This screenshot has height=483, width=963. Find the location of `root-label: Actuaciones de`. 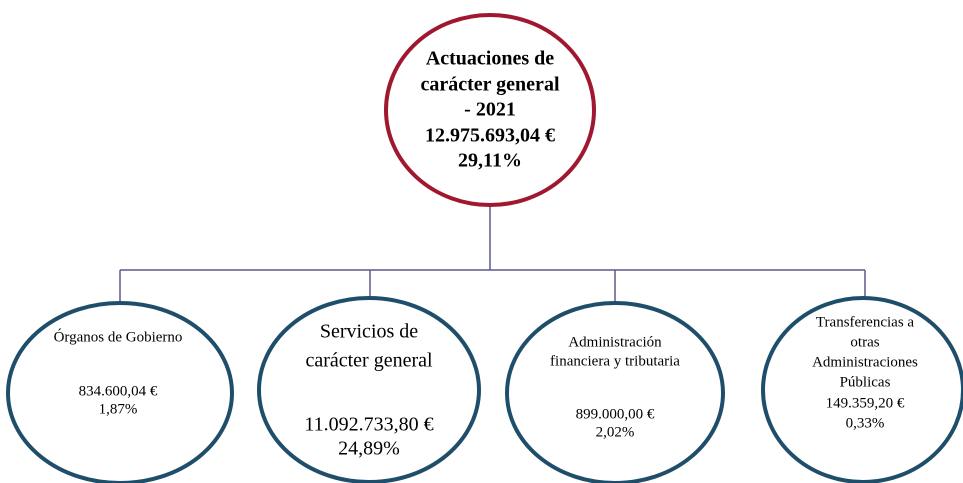

root-label: Actuaciones de is located at coordinates (490, 59).